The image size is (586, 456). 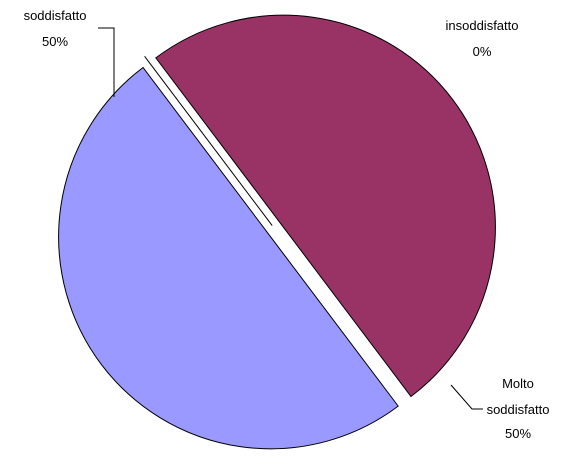 What do you see at coordinates (518, 383) in the screenshot?
I see `label-molto-soddisfatto-line1: Molto` at bounding box center [518, 383].